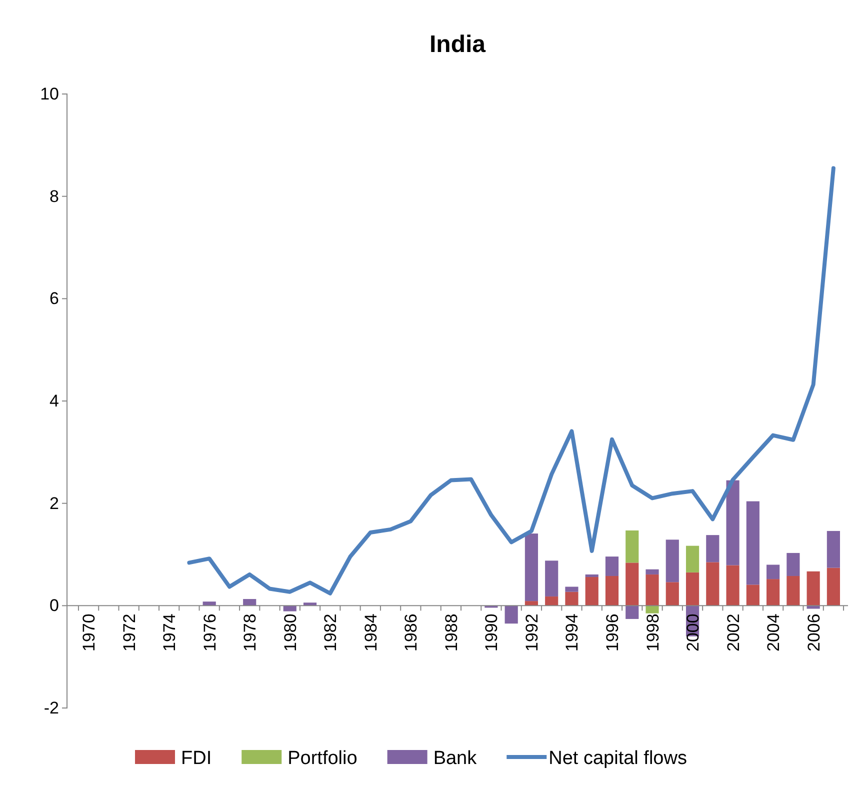 The height and width of the screenshot is (791, 861). I want to click on y-tick-label: 10, so click(49, 94).